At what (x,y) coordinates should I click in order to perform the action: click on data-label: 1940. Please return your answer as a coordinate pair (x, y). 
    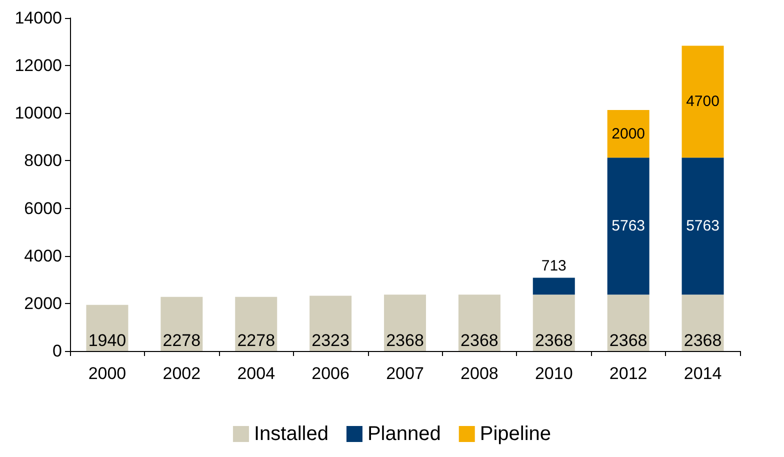
    Looking at the image, I should click on (107, 340).